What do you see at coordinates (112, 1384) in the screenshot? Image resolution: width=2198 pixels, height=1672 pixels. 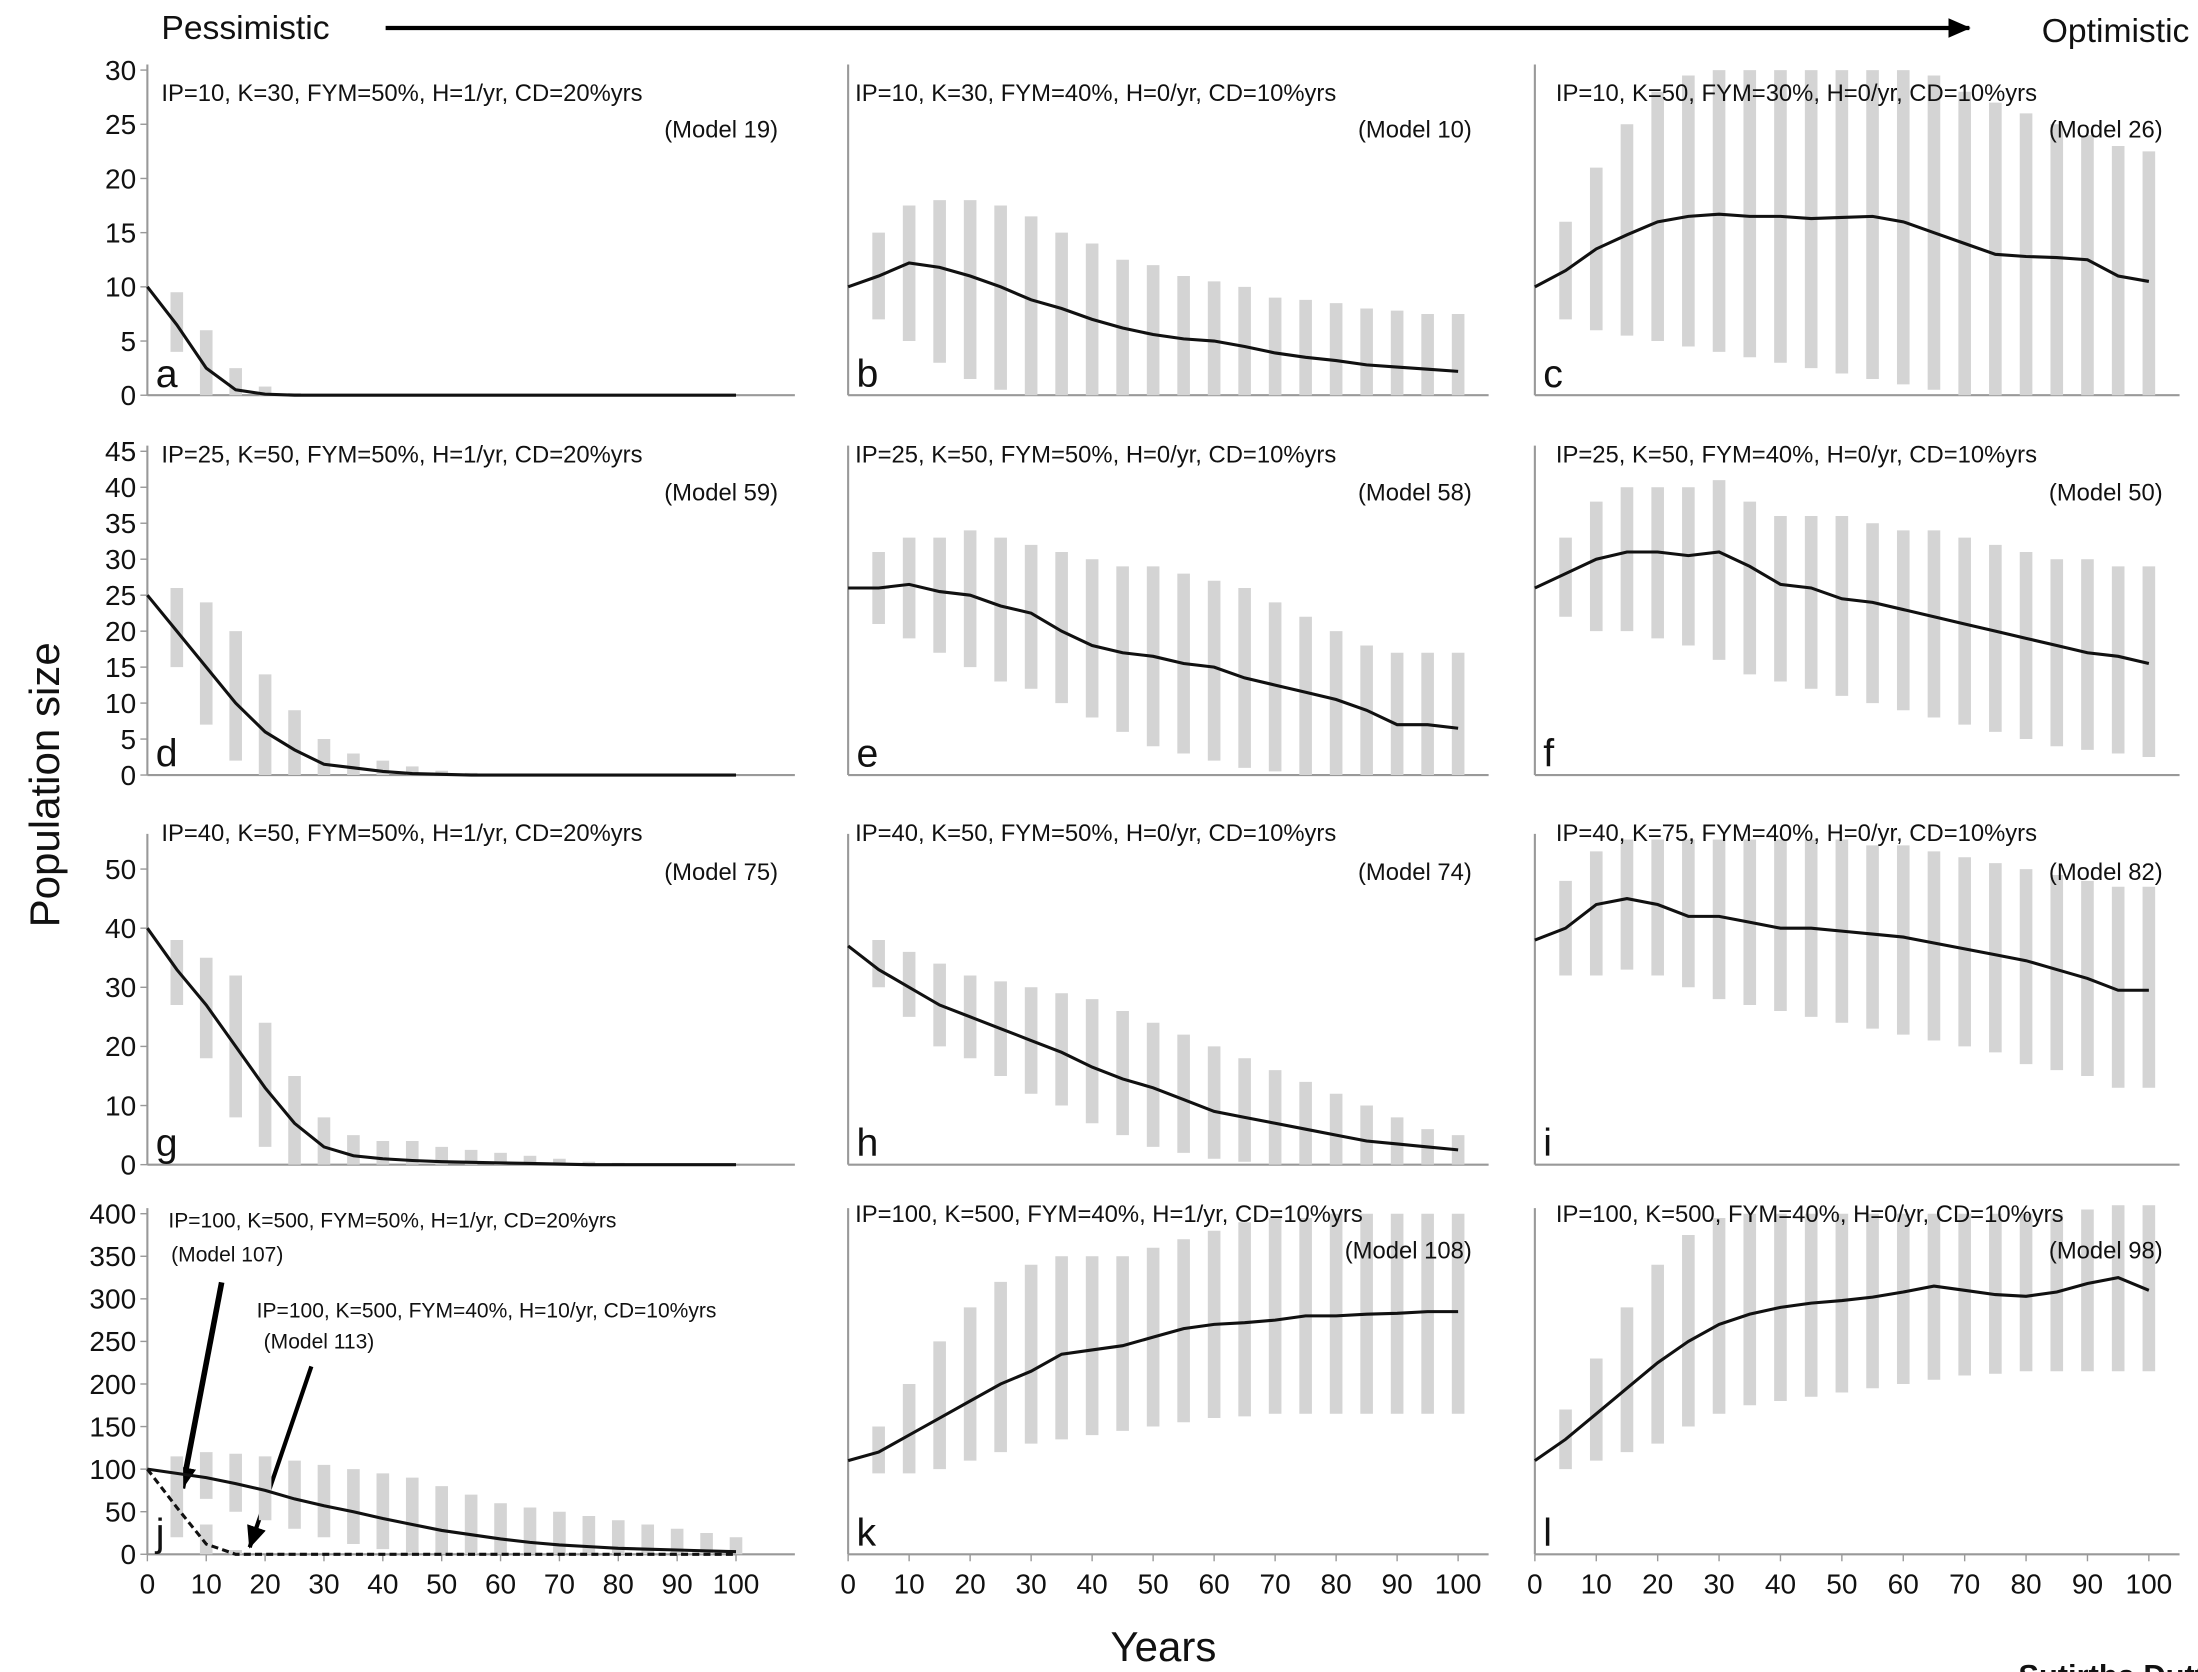 I see `y-tick-label: 200` at bounding box center [112, 1384].